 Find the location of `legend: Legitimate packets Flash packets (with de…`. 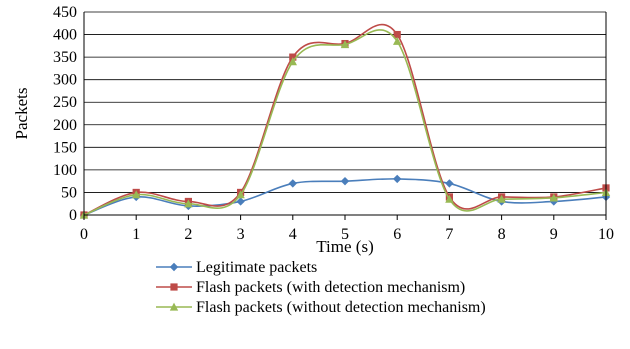

legend: Legitimate packets Flash packets (with de… is located at coordinates (321, 287).